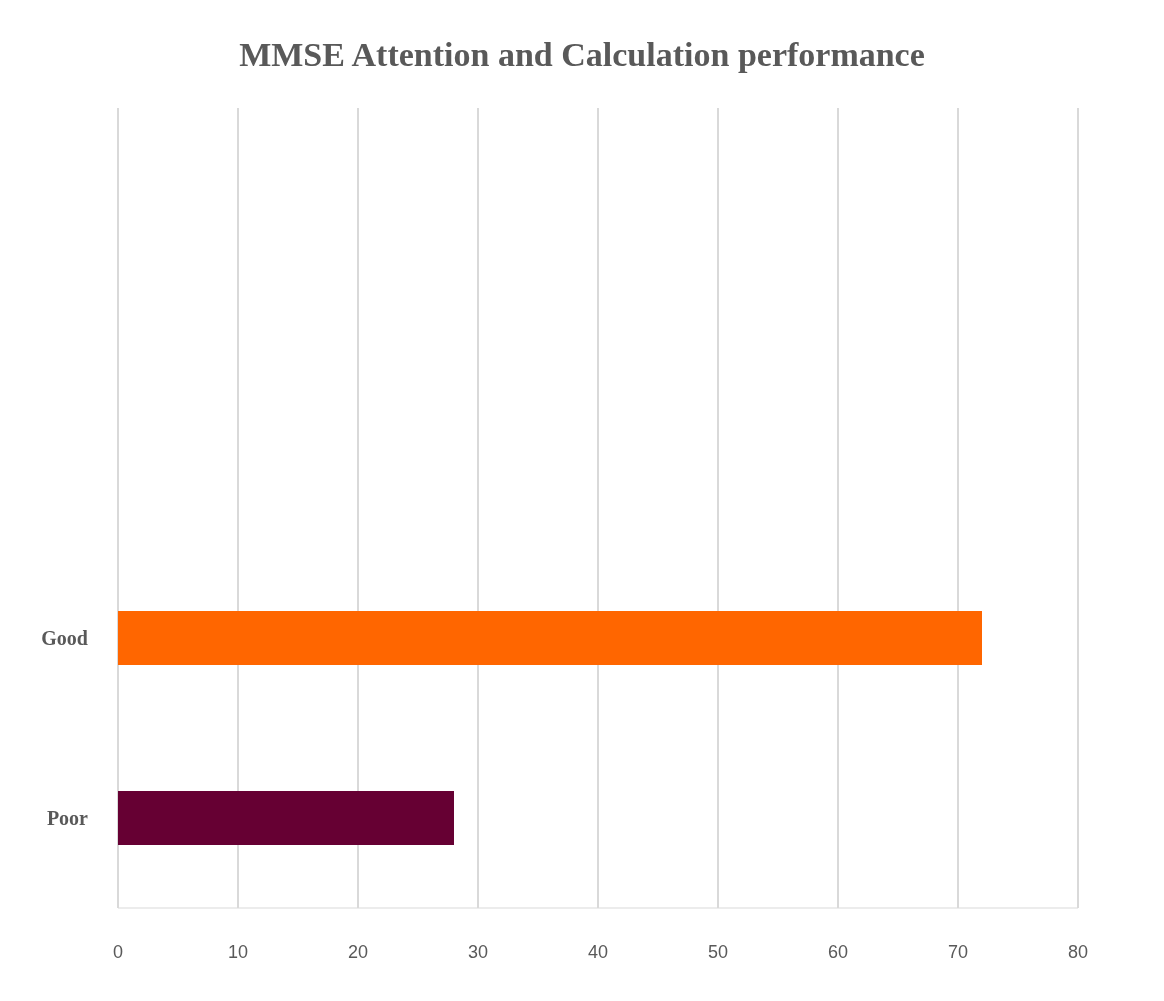 The width and height of the screenshot is (1164, 1001). What do you see at coordinates (358, 952) in the screenshot?
I see `x-tick-label: 20` at bounding box center [358, 952].